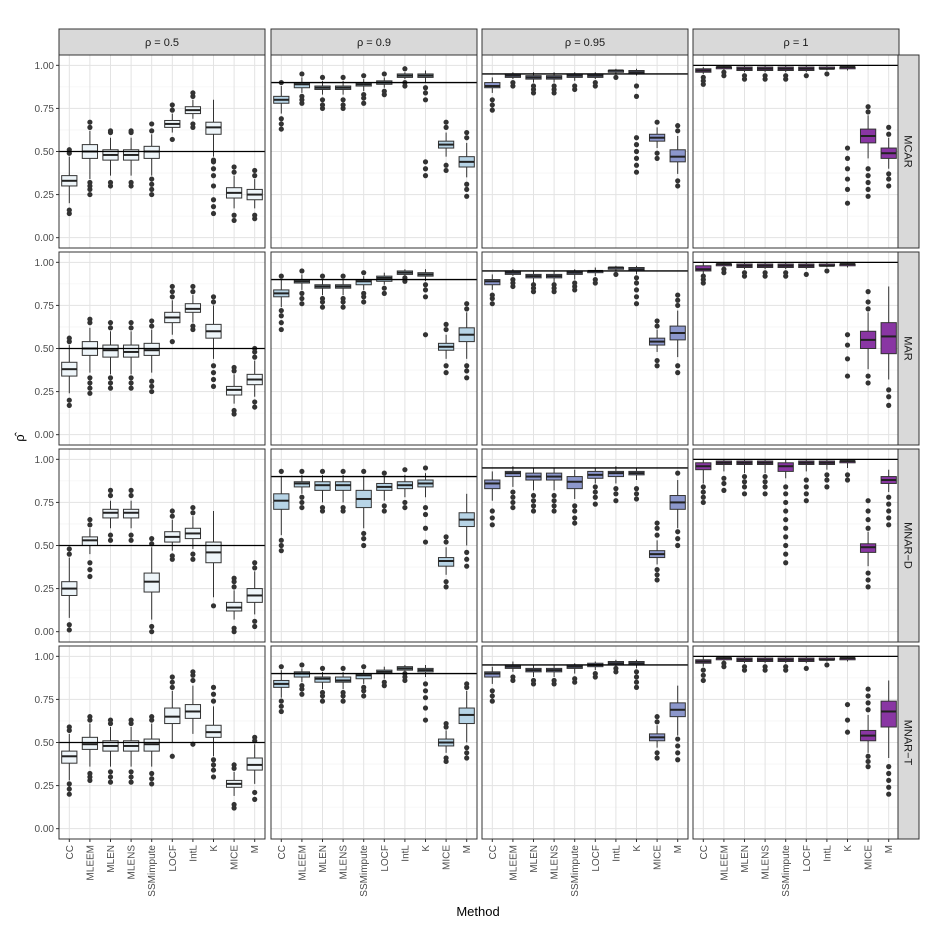 The height and width of the screenshot is (926, 926). What do you see at coordinates (585, 42) in the screenshot?
I see `facet-strip-col` at bounding box center [585, 42].